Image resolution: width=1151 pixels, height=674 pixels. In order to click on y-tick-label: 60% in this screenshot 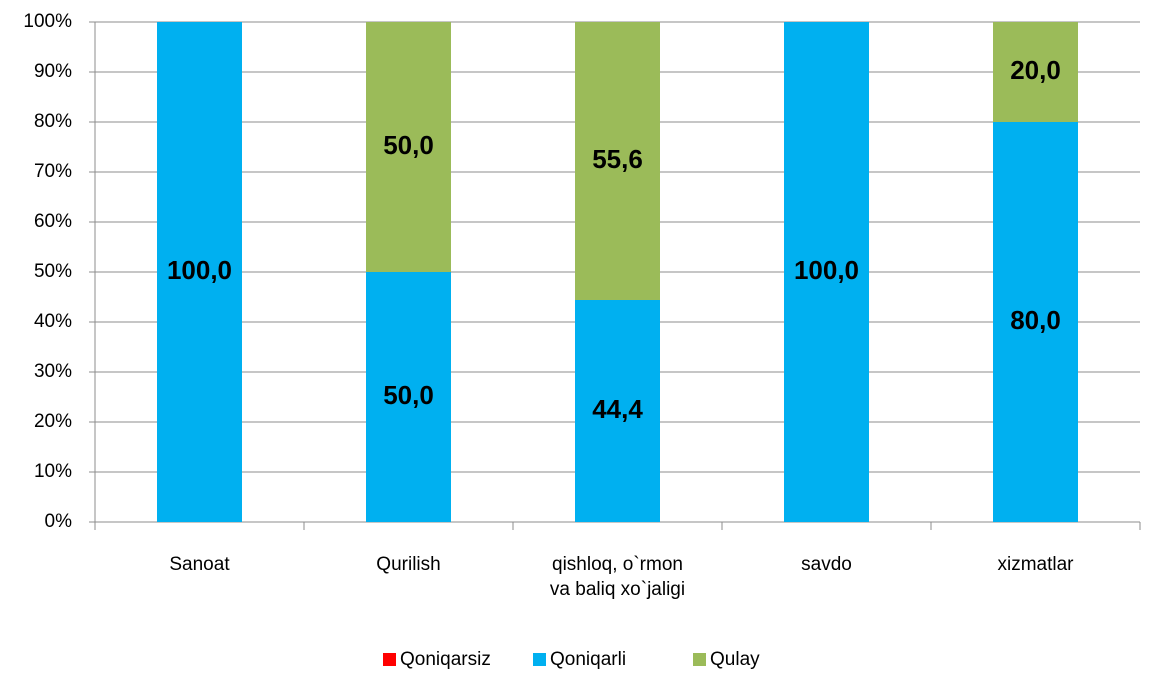, I will do `click(53, 221)`.